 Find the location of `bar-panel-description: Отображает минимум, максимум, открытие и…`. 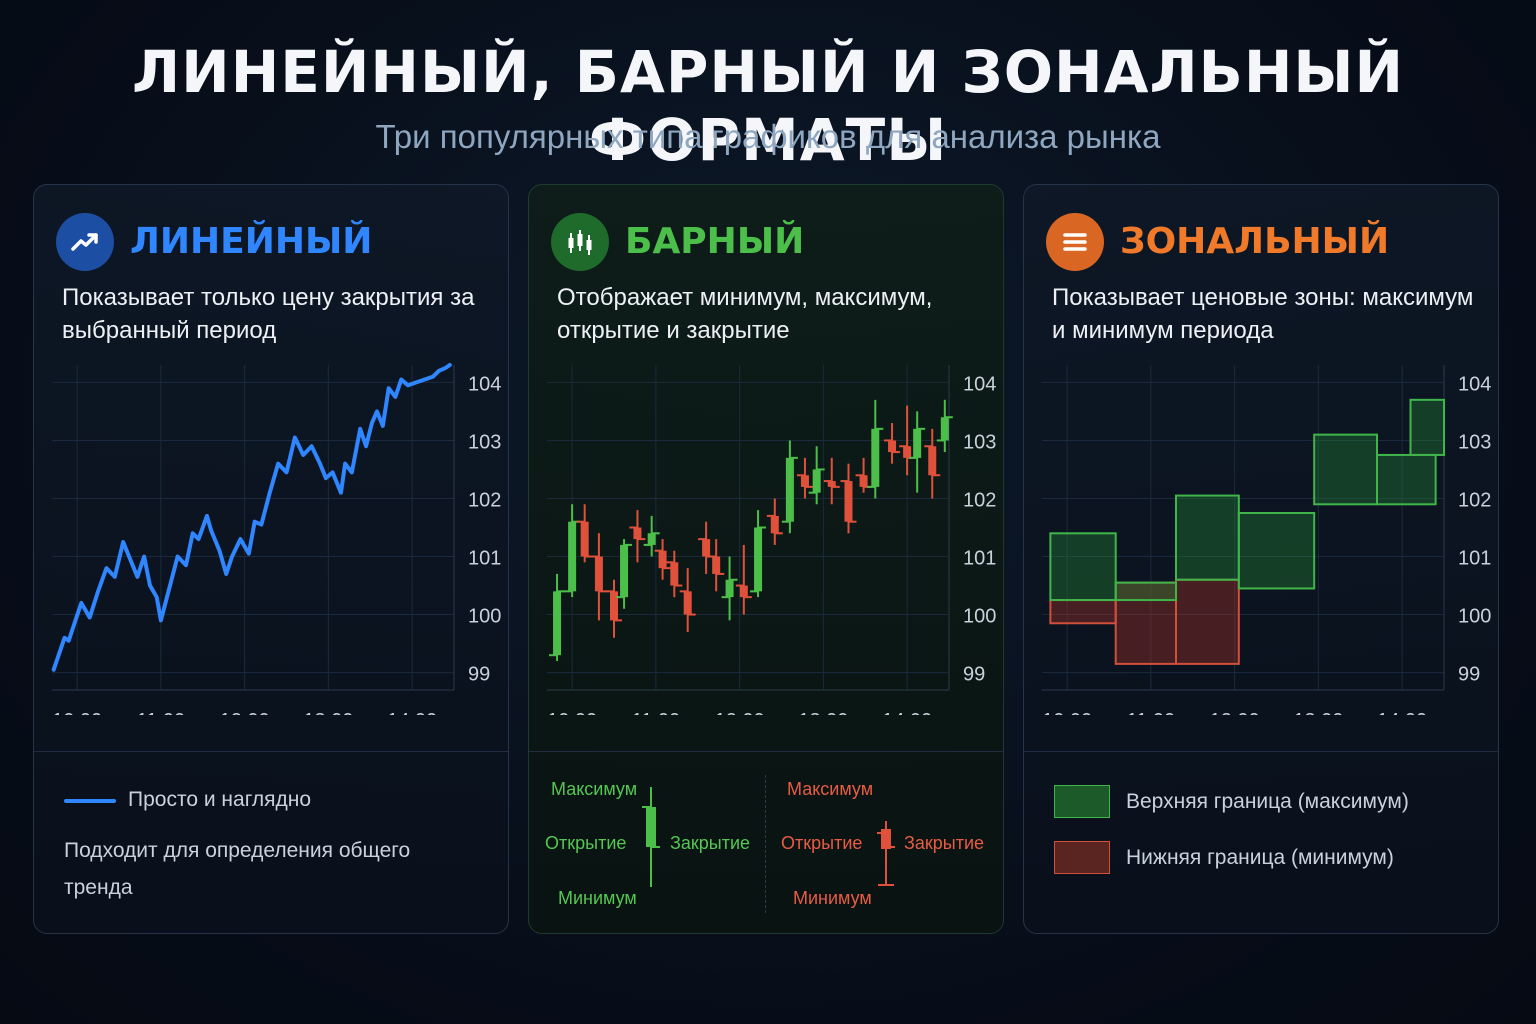

bar-panel-description: Отображает минимум, максимум, открытие и… is located at coordinates (745, 314).